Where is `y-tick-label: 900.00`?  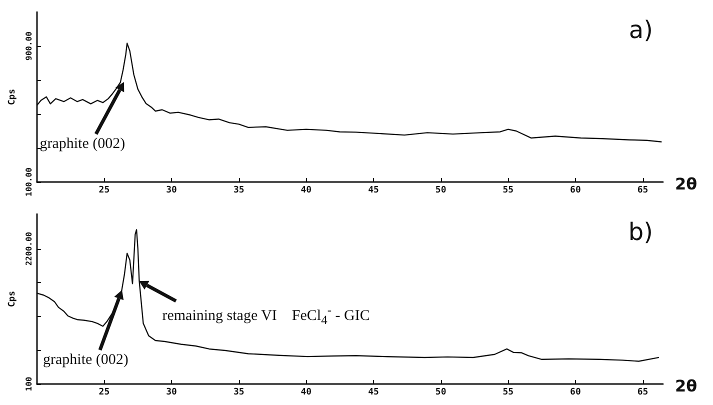
y-tick-label: 900.00 is located at coordinates (29, 45).